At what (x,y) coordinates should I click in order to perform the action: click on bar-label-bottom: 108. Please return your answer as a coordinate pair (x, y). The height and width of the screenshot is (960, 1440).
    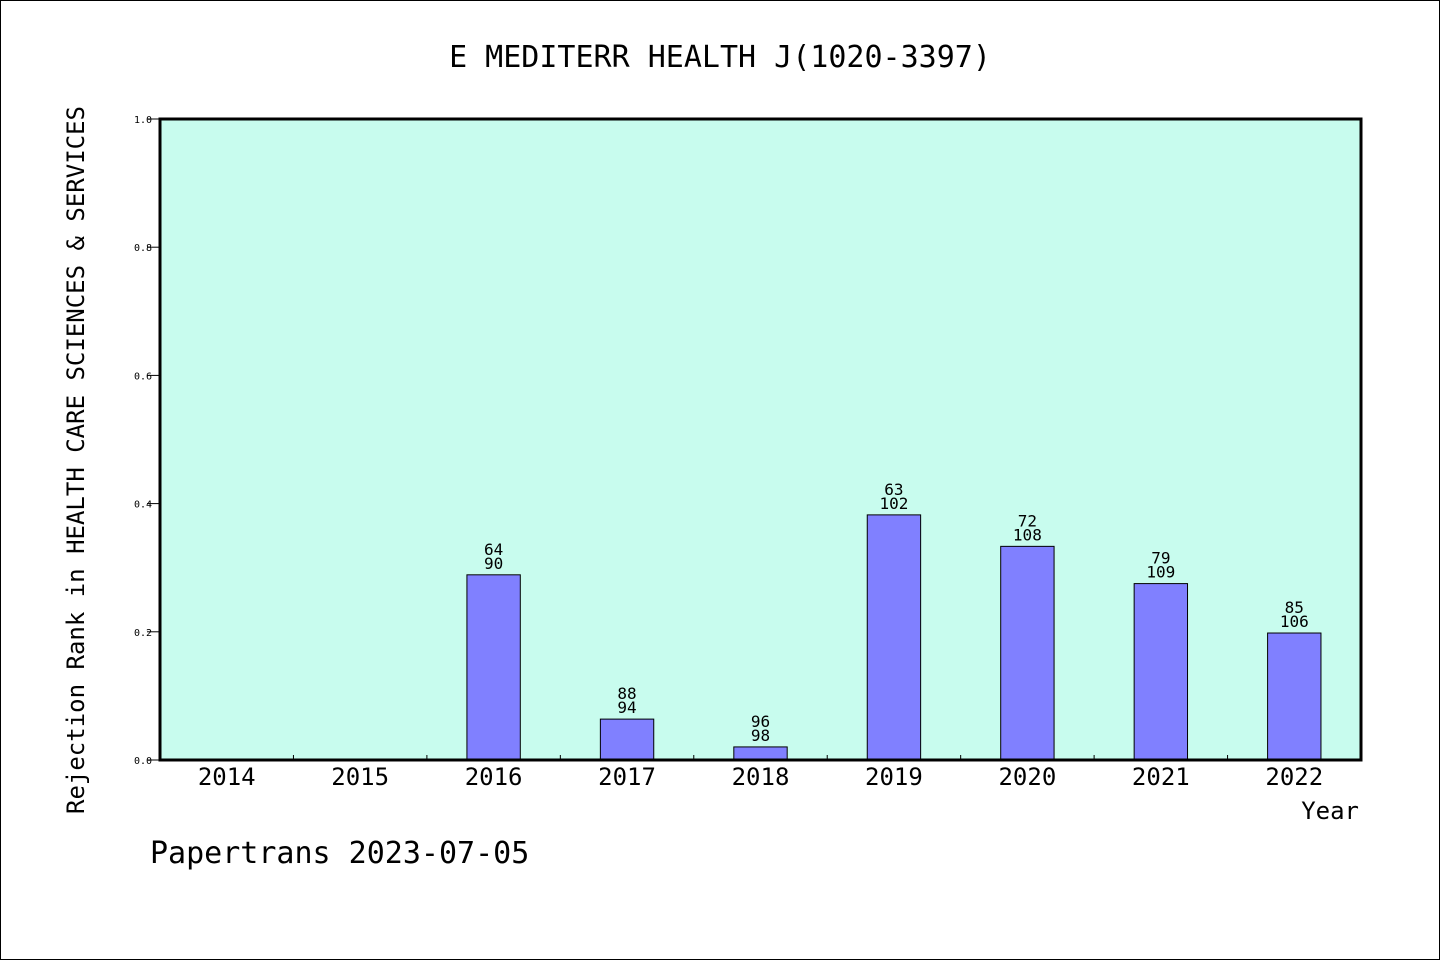
    Looking at the image, I should click on (1027, 534).